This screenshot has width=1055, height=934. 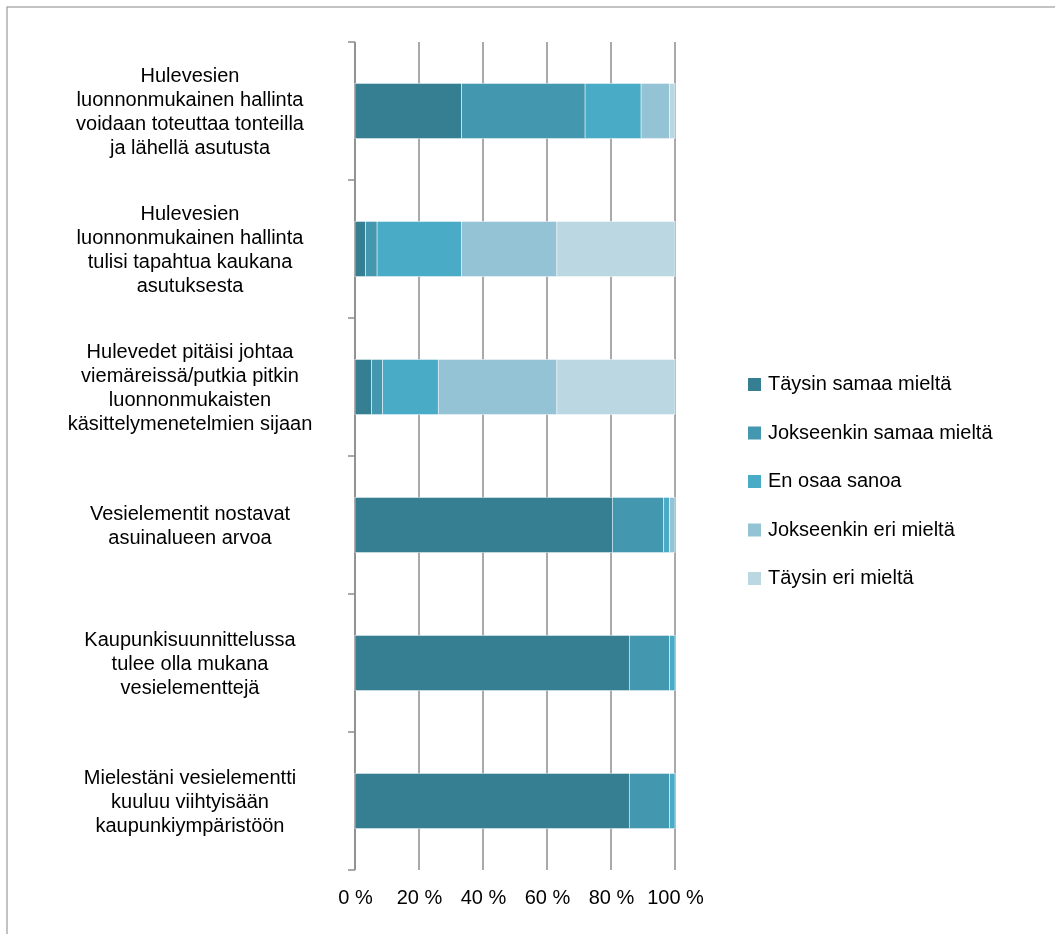 I want to click on y-tick-label: Vesielementit nostavat asuinalueen arvoa, so click(x=190, y=525).